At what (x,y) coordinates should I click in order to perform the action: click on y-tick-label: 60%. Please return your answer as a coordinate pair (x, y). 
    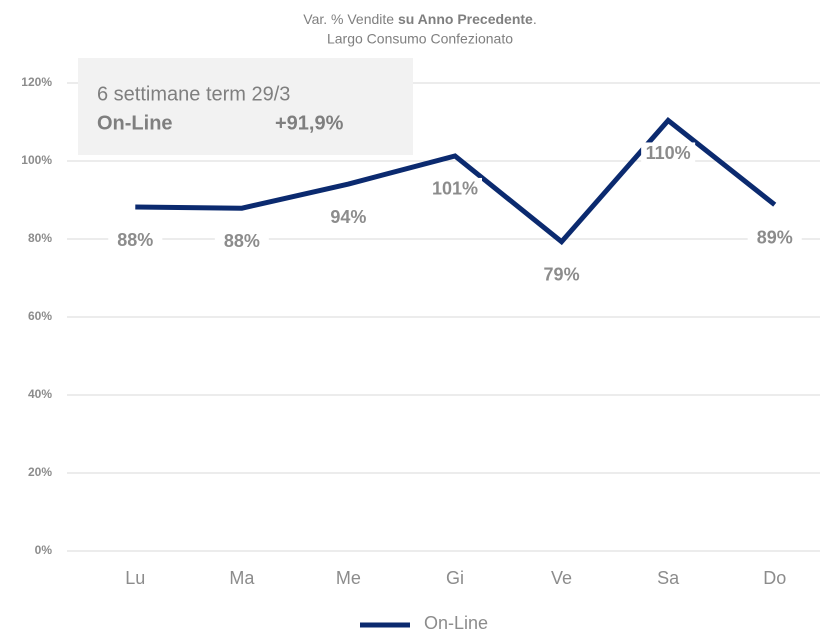
    Looking at the image, I should click on (40, 316).